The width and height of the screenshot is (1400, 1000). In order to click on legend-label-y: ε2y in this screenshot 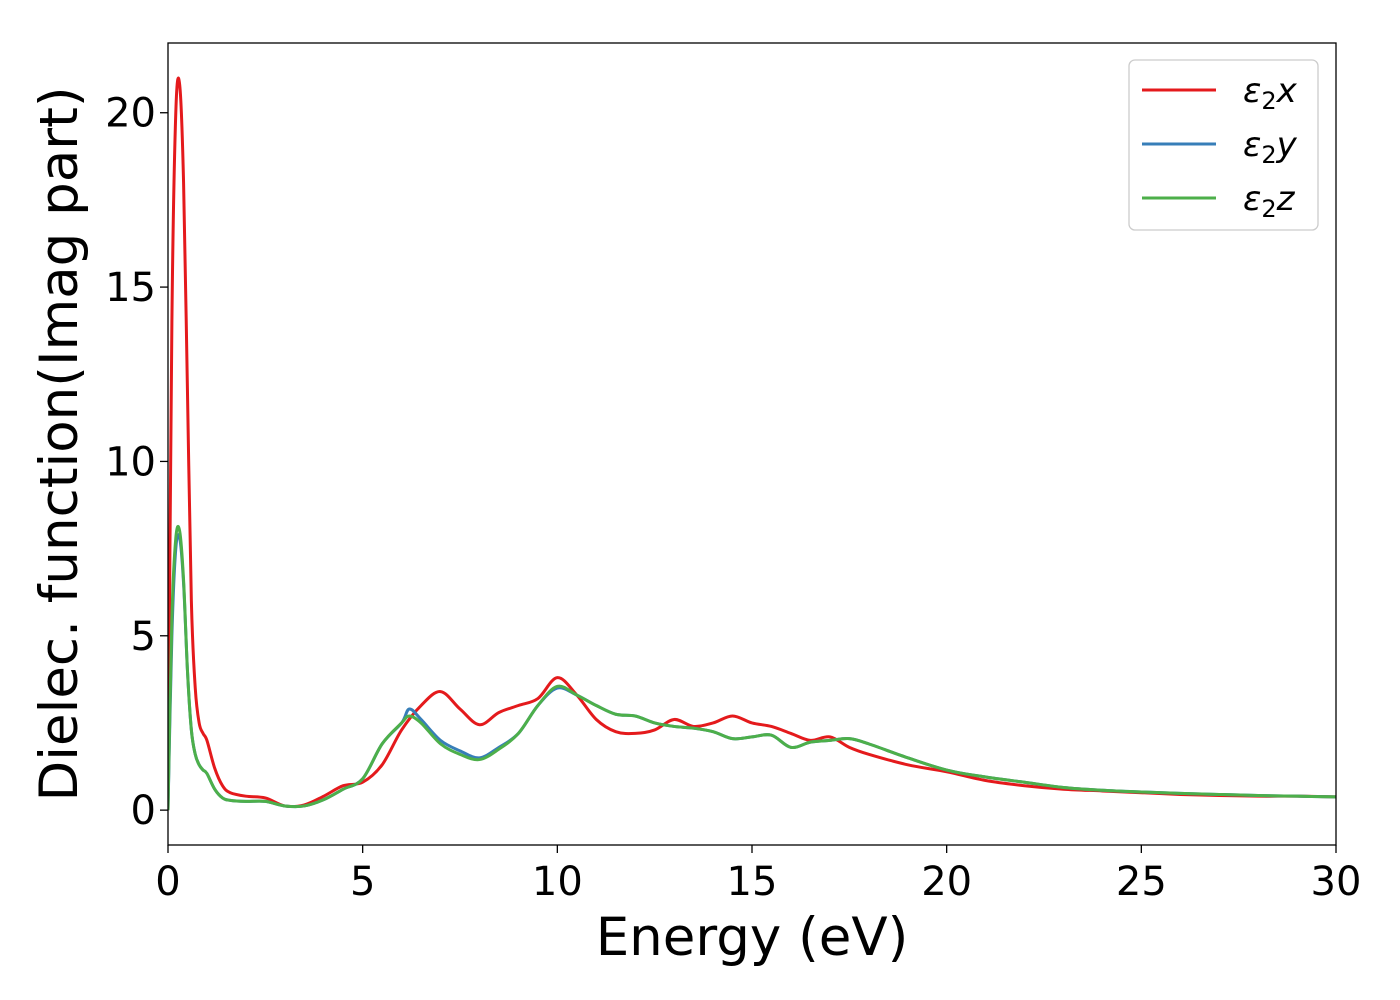, I will do `click(1270, 147)`.